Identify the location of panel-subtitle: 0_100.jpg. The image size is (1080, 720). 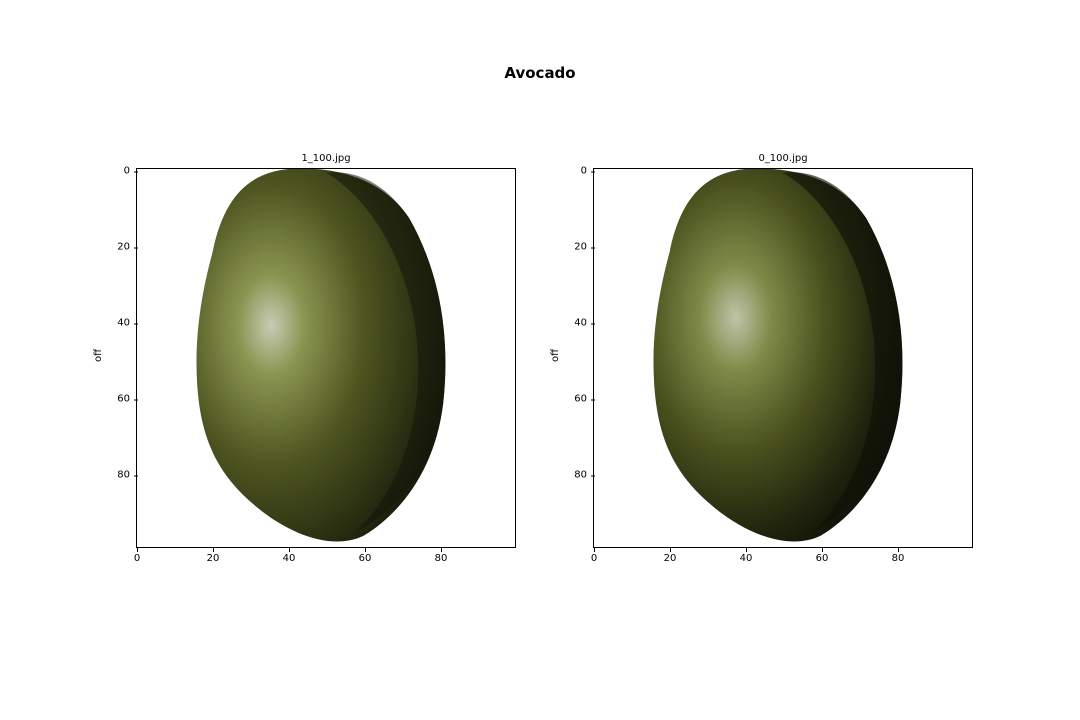
(783, 158).